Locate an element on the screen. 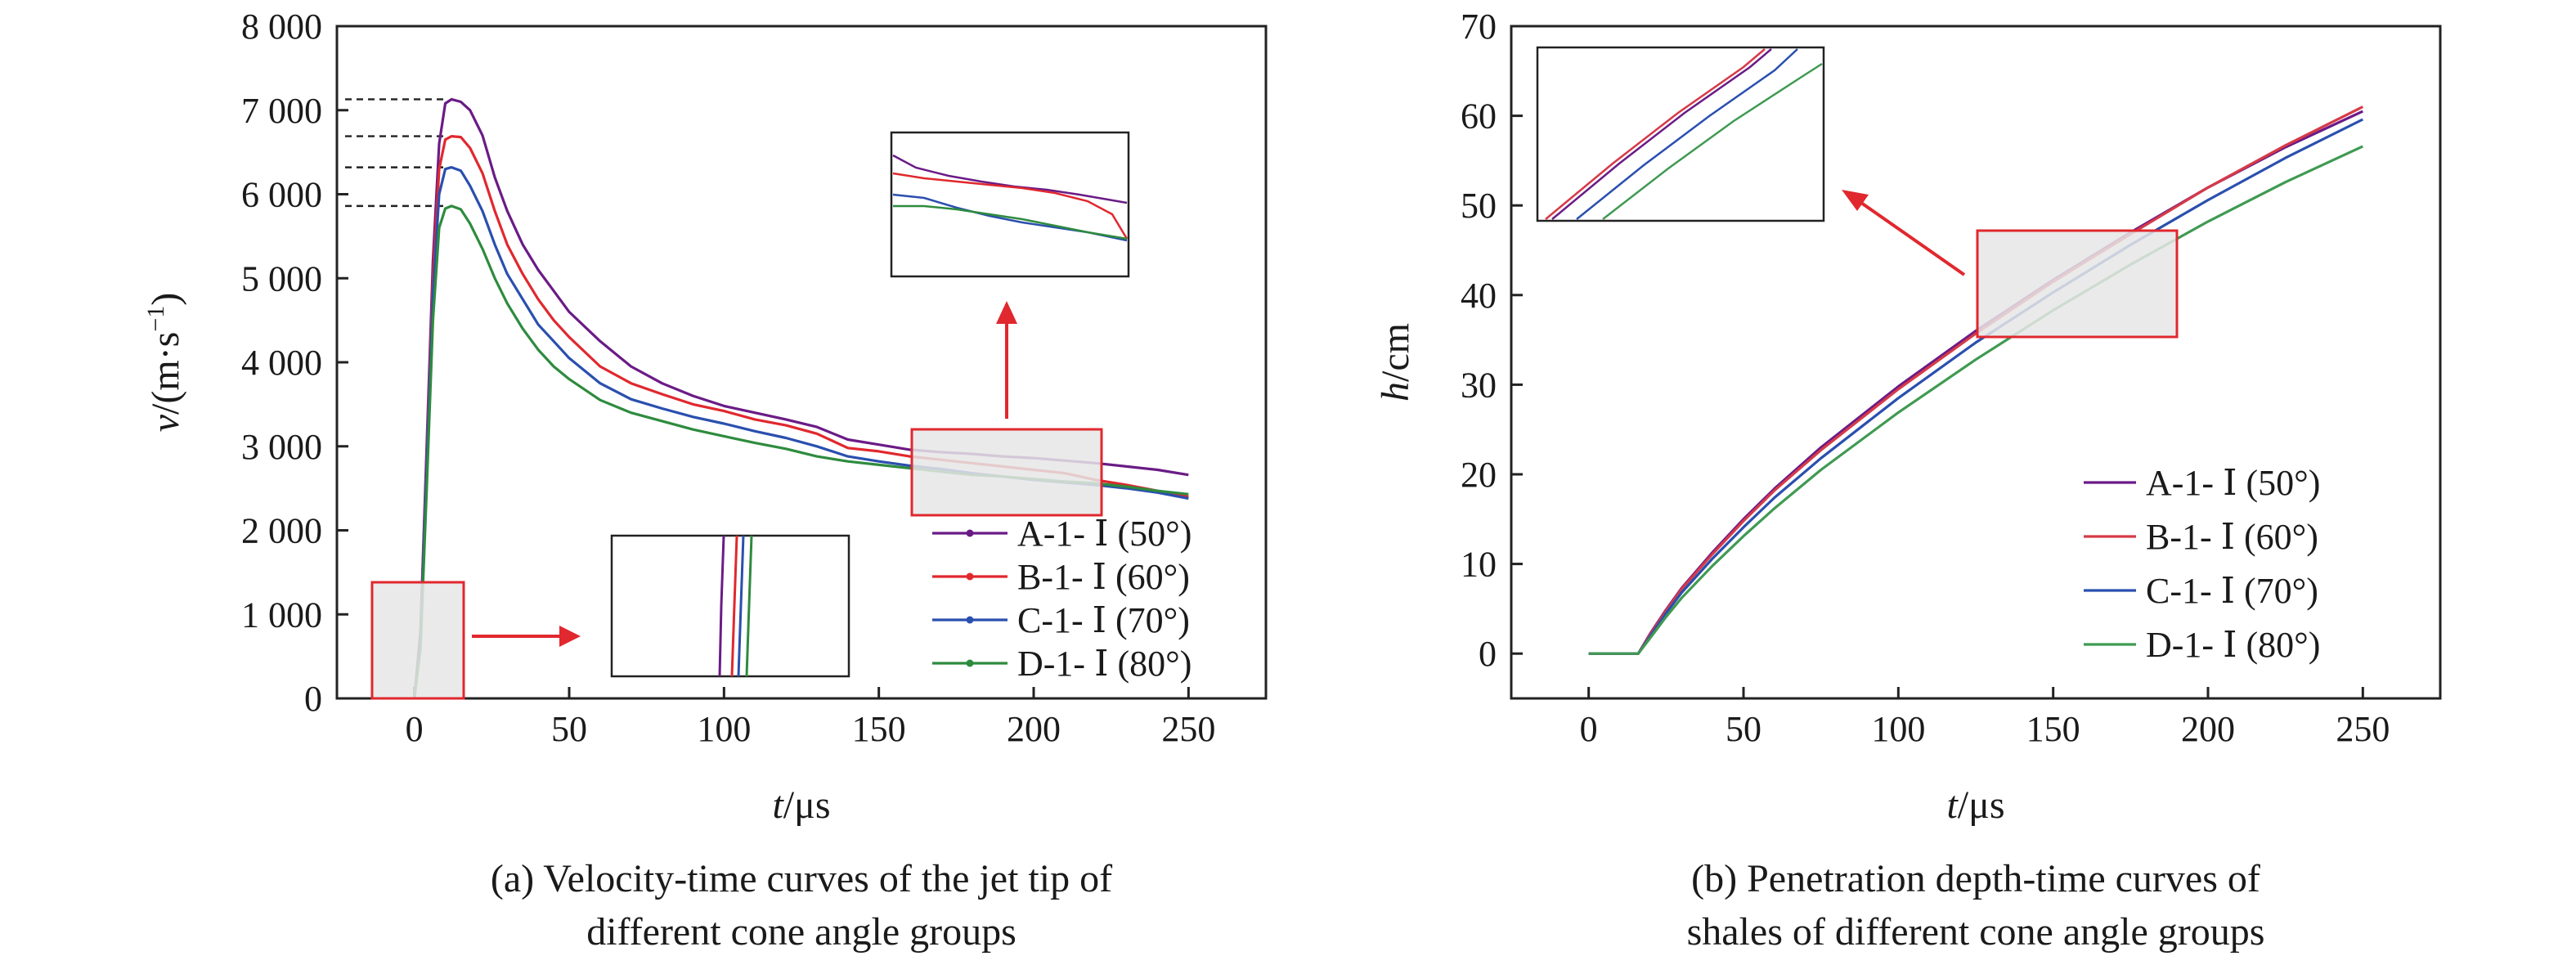 This screenshot has height=965, width=2576. inset-b-line-c is located at coordinates (1687, 134).